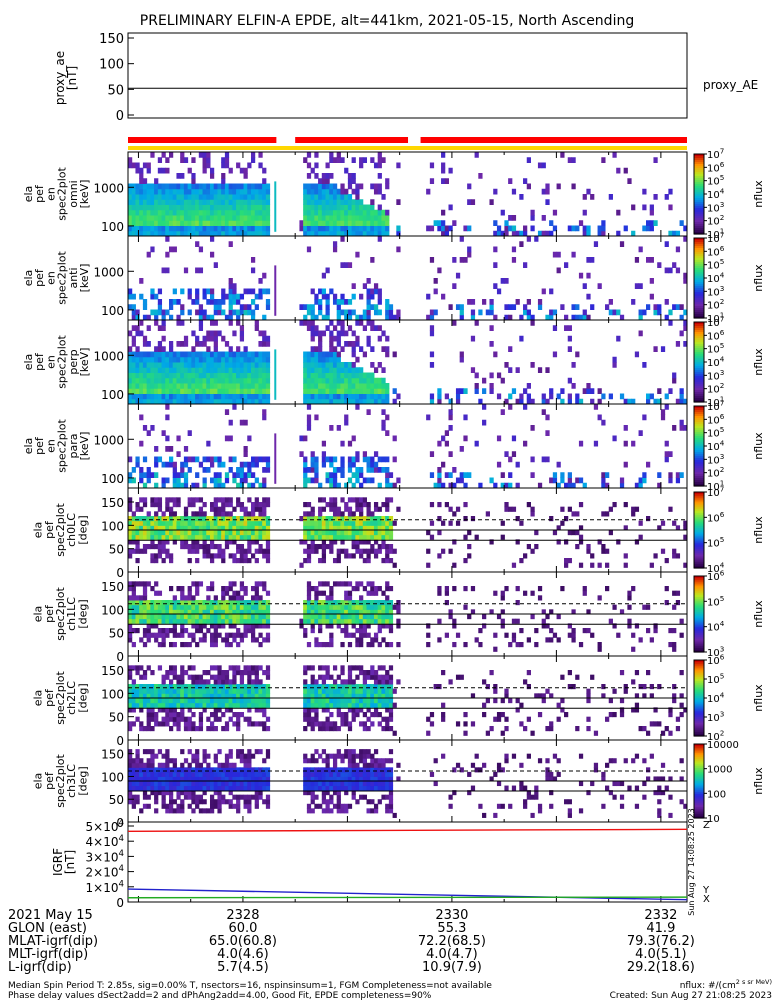 Image resolution: width=775 pixels, height=1000 pixels. Describe the element at coordinates (715, 238) in the screenshot. I see `colorbar-tick-label: 107` at that location.